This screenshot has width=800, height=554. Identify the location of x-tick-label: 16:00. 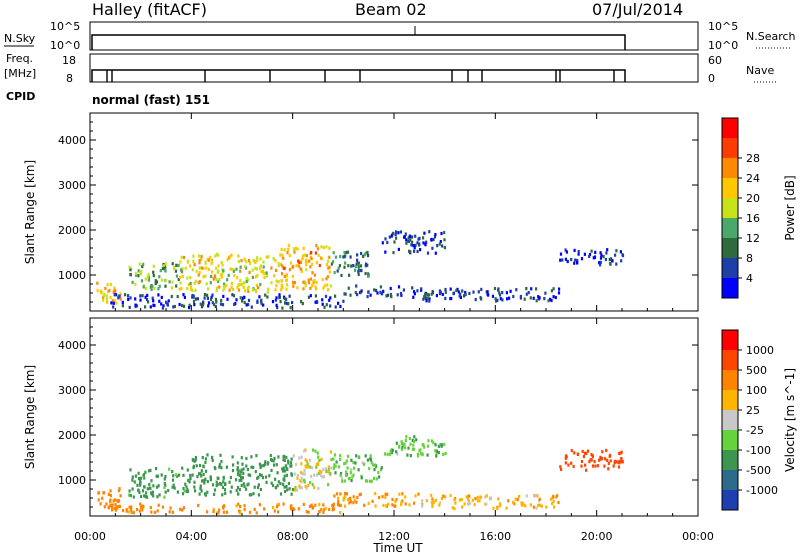
(495, 536).